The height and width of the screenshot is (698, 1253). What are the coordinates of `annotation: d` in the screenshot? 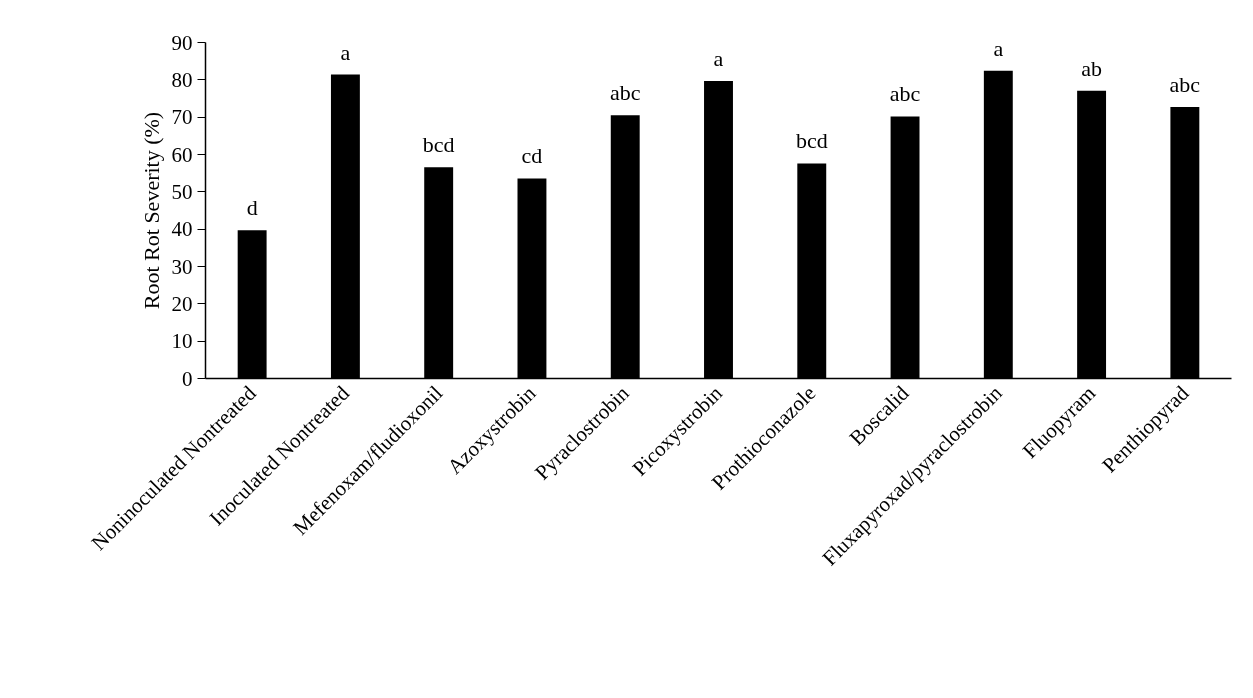 It's located at (252, 208).